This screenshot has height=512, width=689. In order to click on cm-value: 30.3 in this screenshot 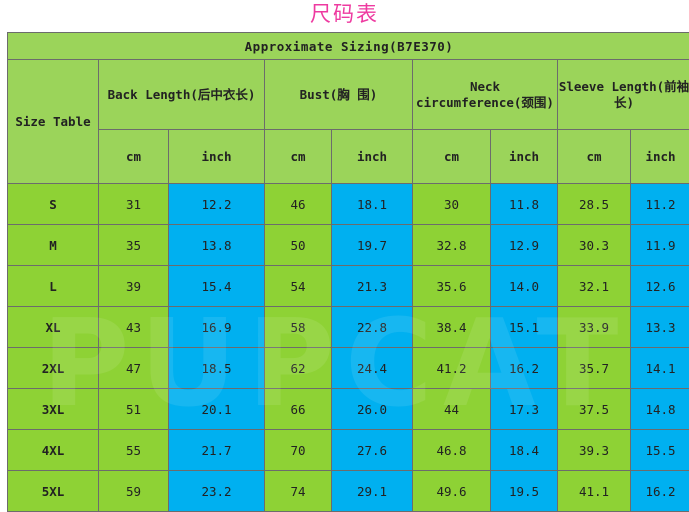, I will do `click(594, 245)`.